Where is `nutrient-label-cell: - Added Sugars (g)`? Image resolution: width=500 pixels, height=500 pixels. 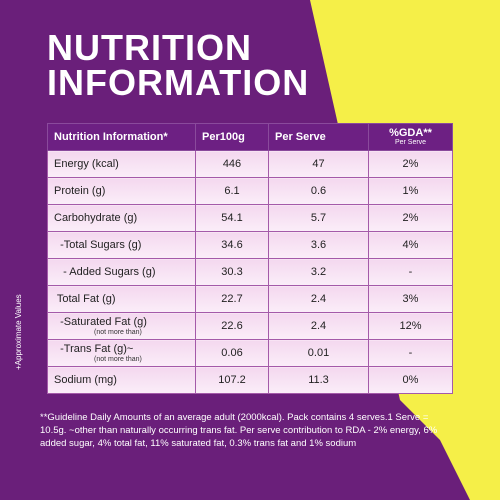
nutrient-label-cell: - Added Sugars (g) is located at coordinates (121, 272).